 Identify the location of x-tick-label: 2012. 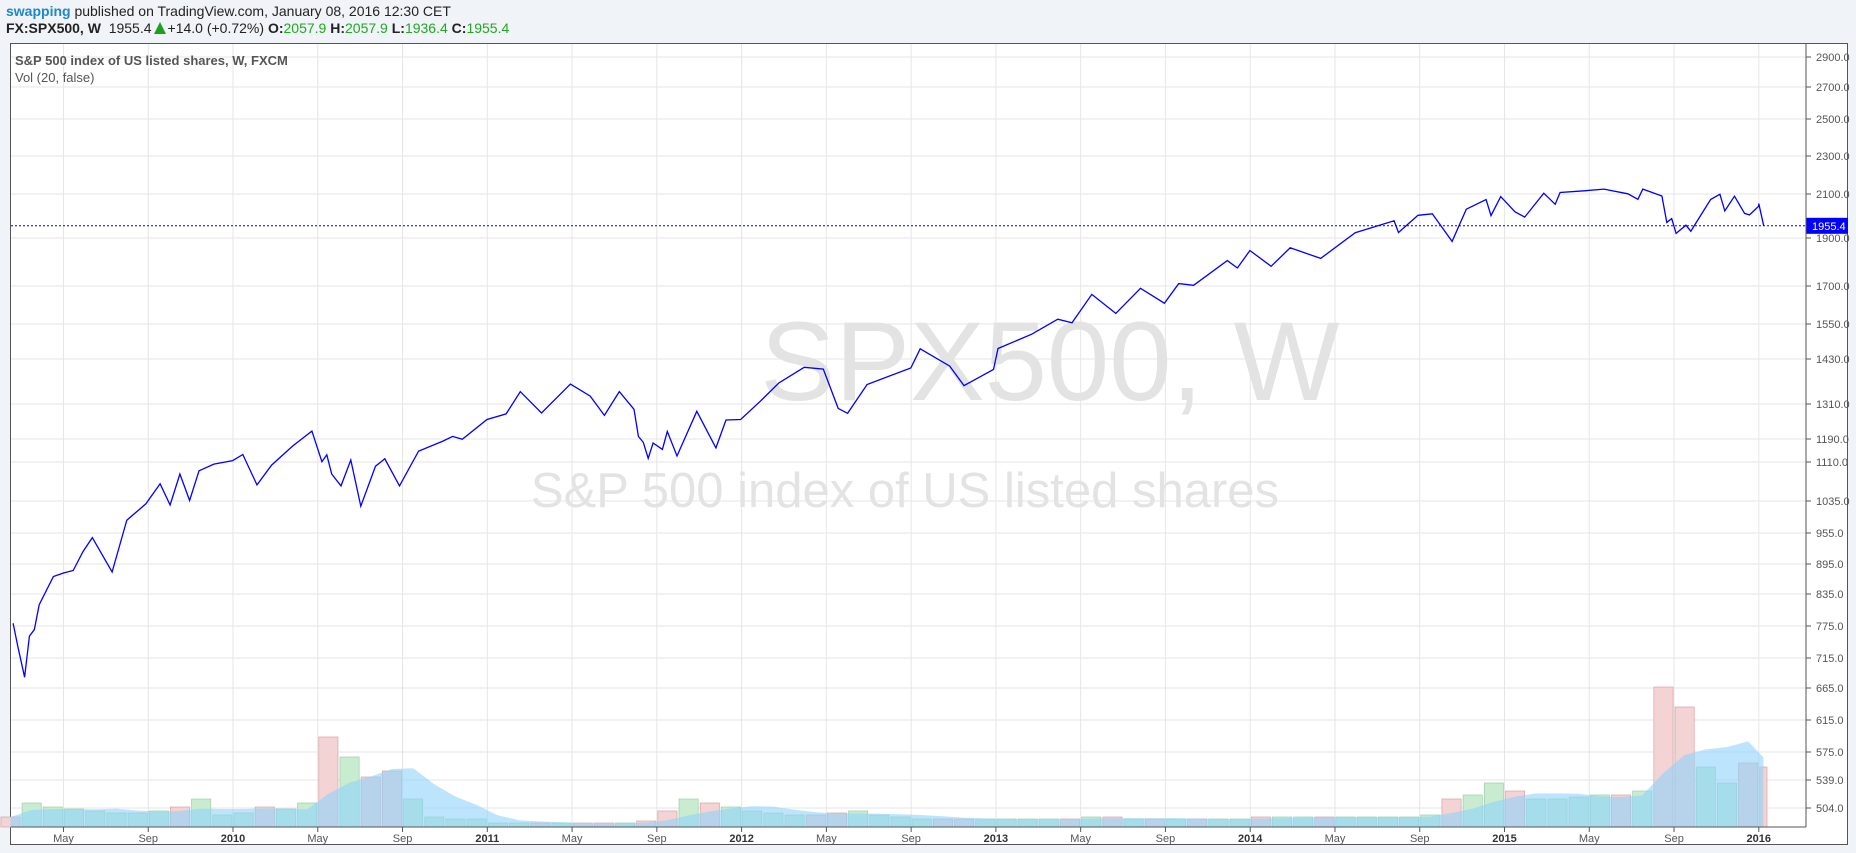
(741, 839).